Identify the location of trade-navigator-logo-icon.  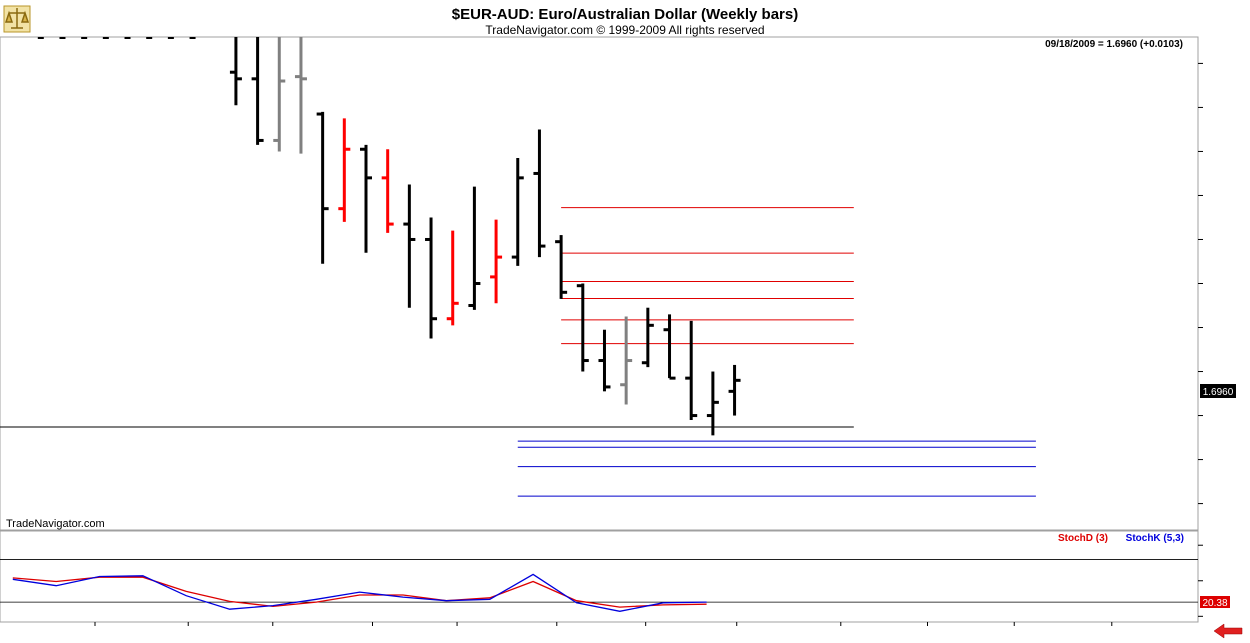
(17, 19).